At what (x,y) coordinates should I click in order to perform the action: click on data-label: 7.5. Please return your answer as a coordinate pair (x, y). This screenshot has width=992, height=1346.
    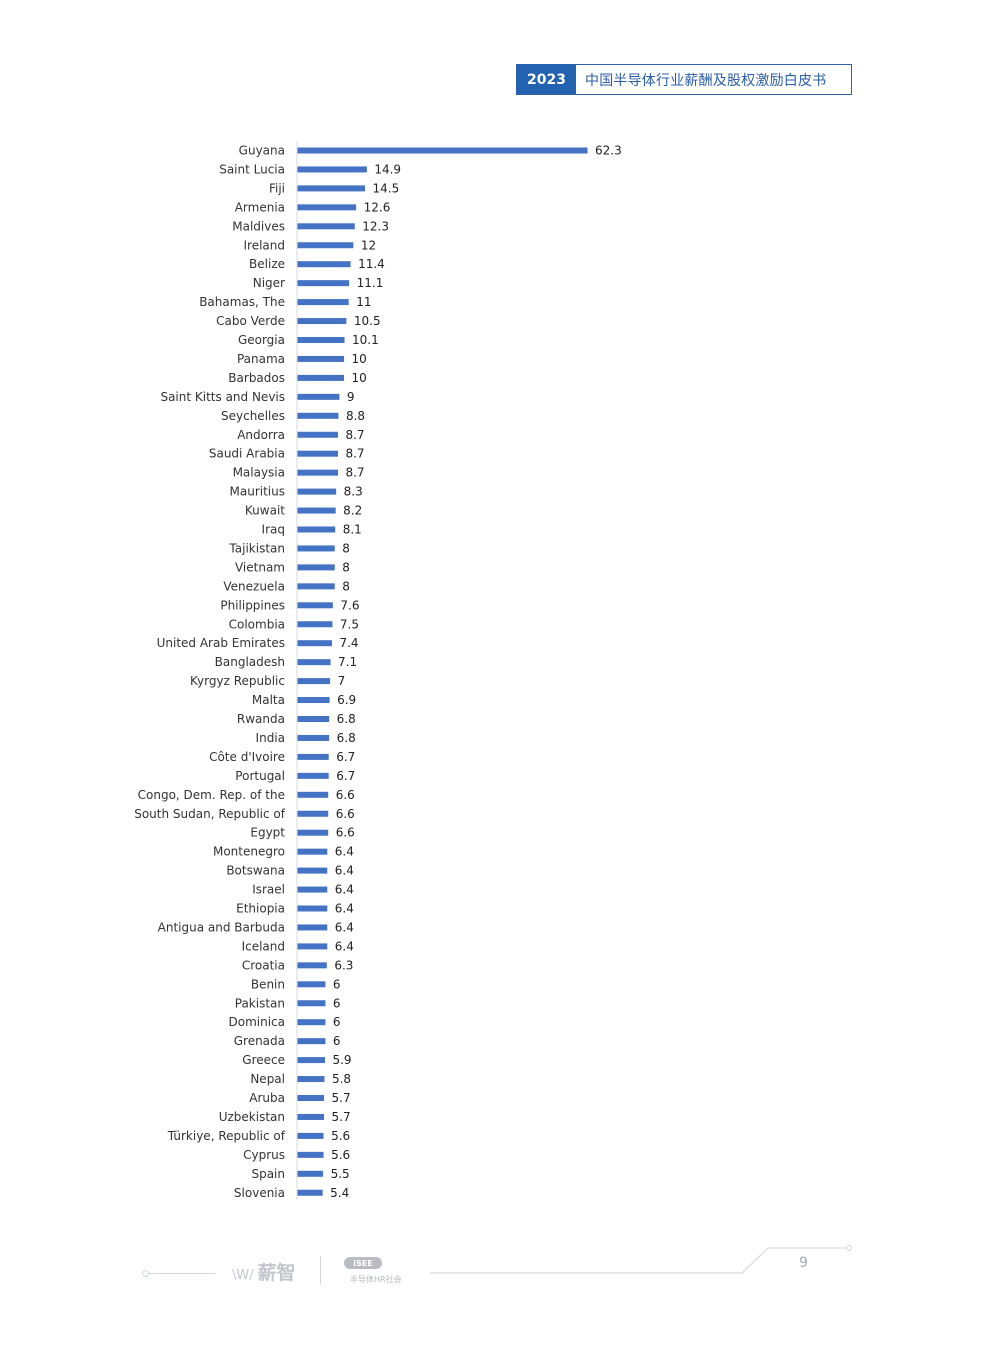
    Looking at the image, I should click on (349, 624).